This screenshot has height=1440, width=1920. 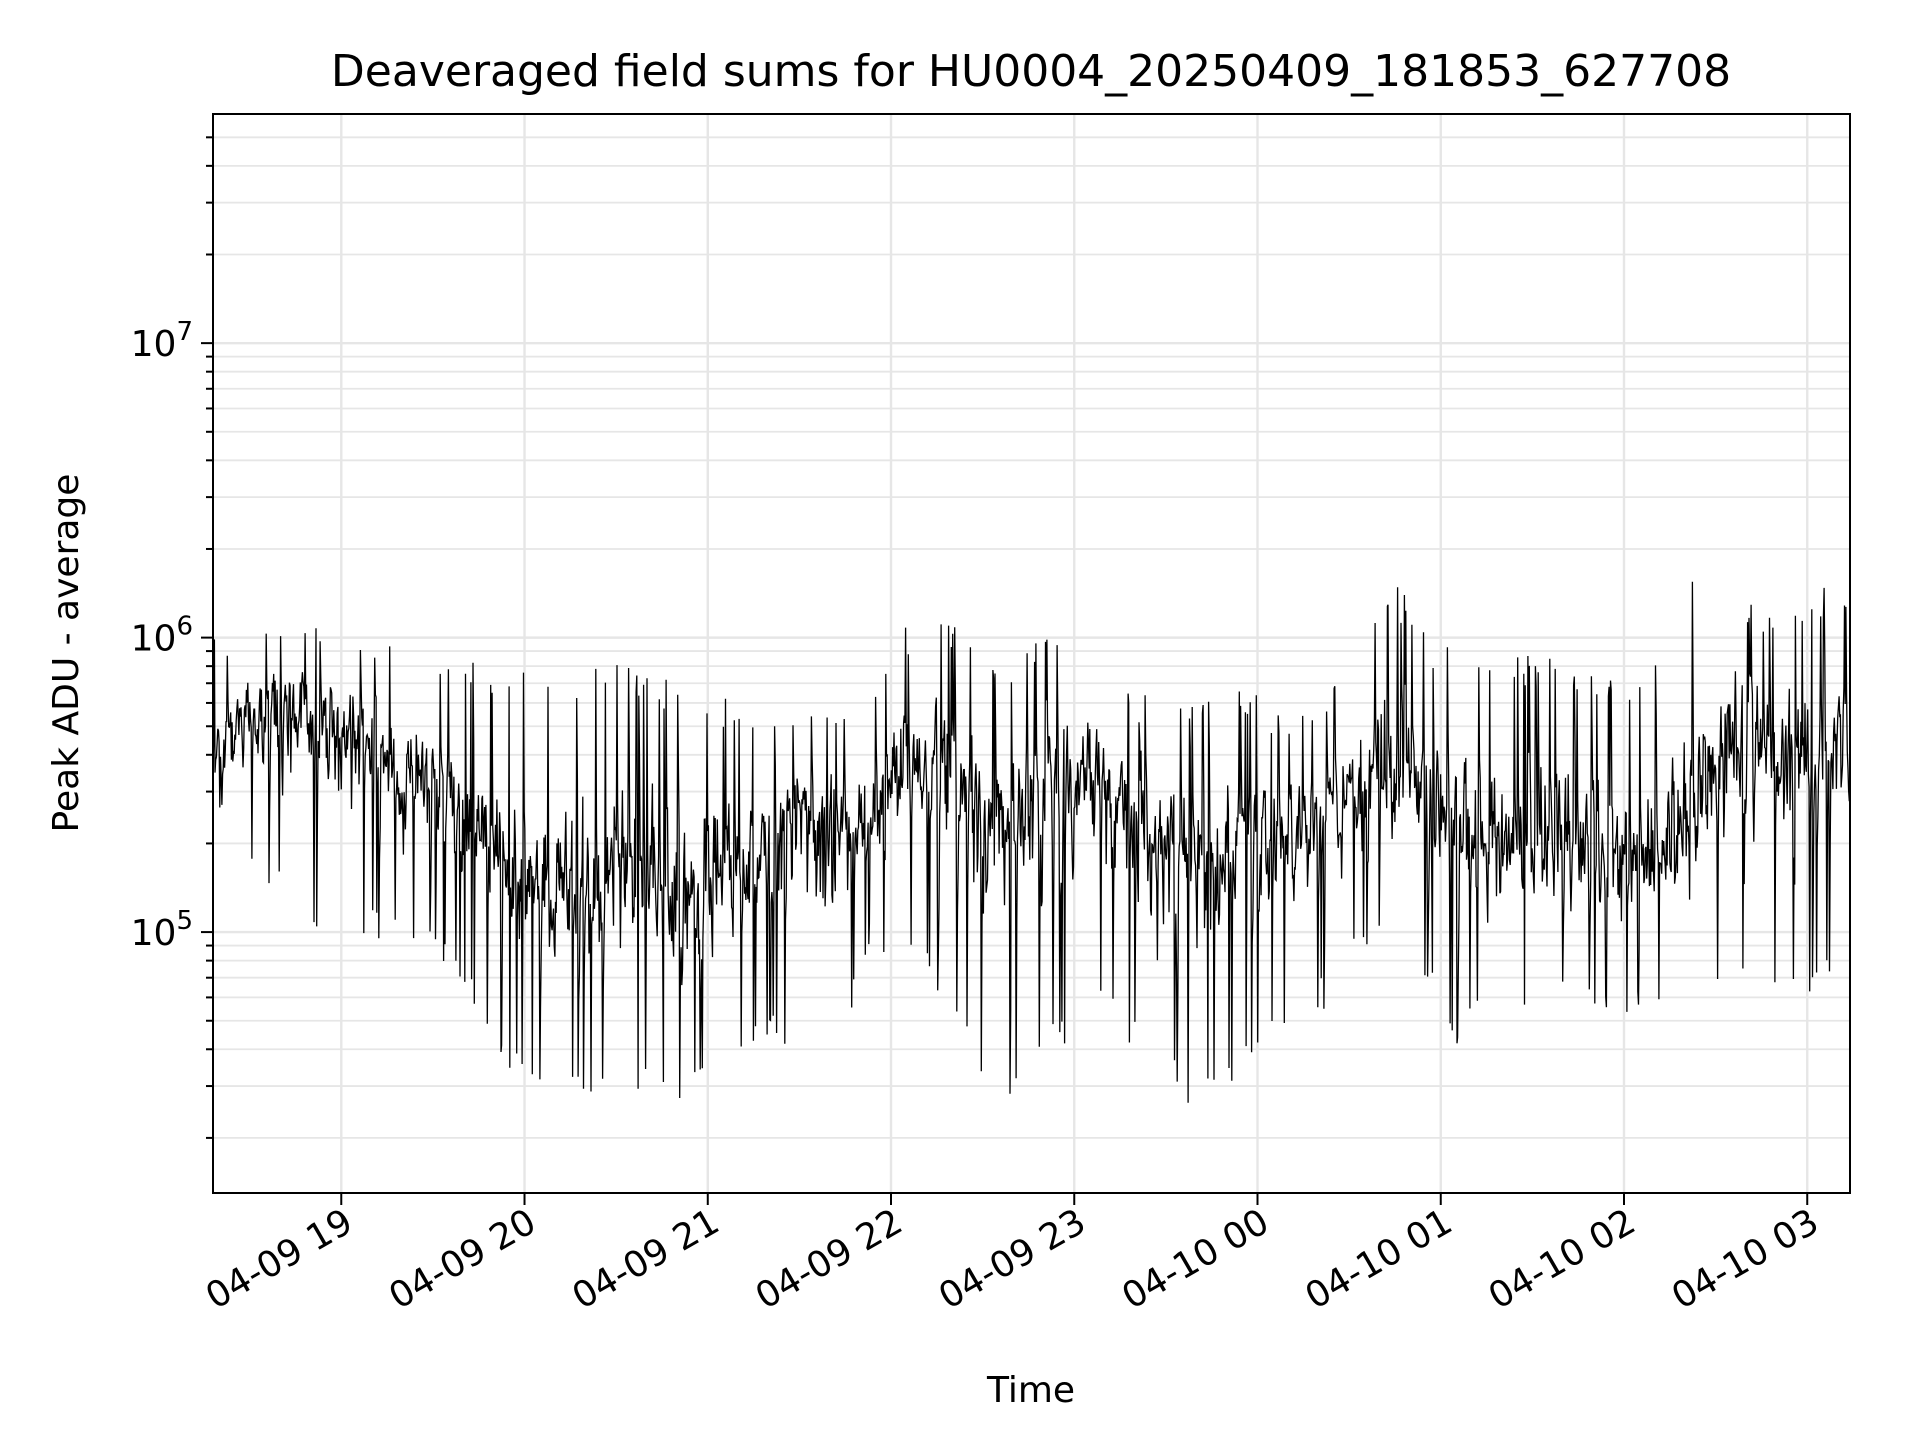 I want to click on y-tick-label: 10⁷, so click(x=162, y=341).